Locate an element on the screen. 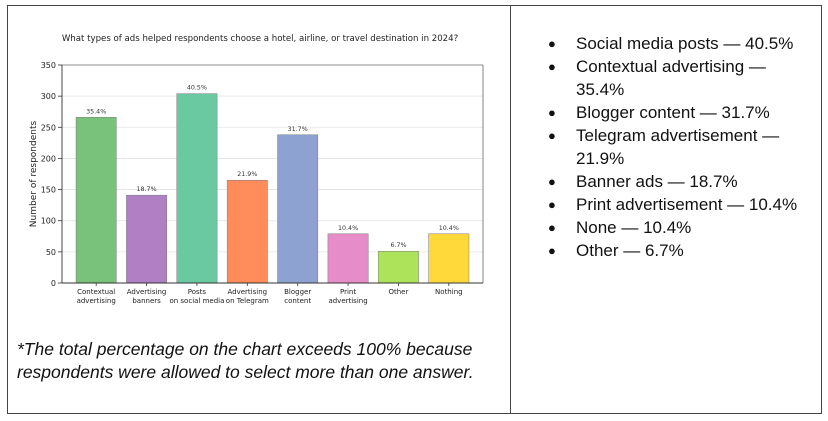  y-tick-label: 100 is located at coordinates (48, 221).